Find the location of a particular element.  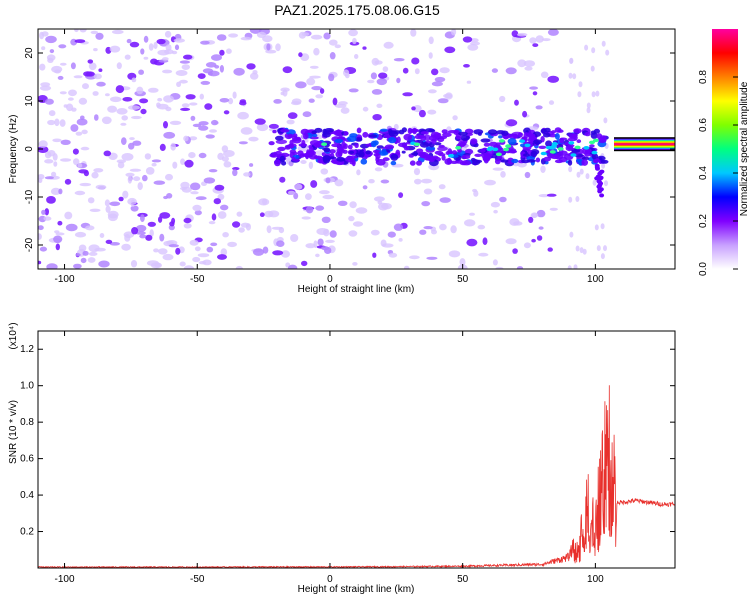

colorbar-label: Normalized spectral amplitude is located at coordinates (744, 148).